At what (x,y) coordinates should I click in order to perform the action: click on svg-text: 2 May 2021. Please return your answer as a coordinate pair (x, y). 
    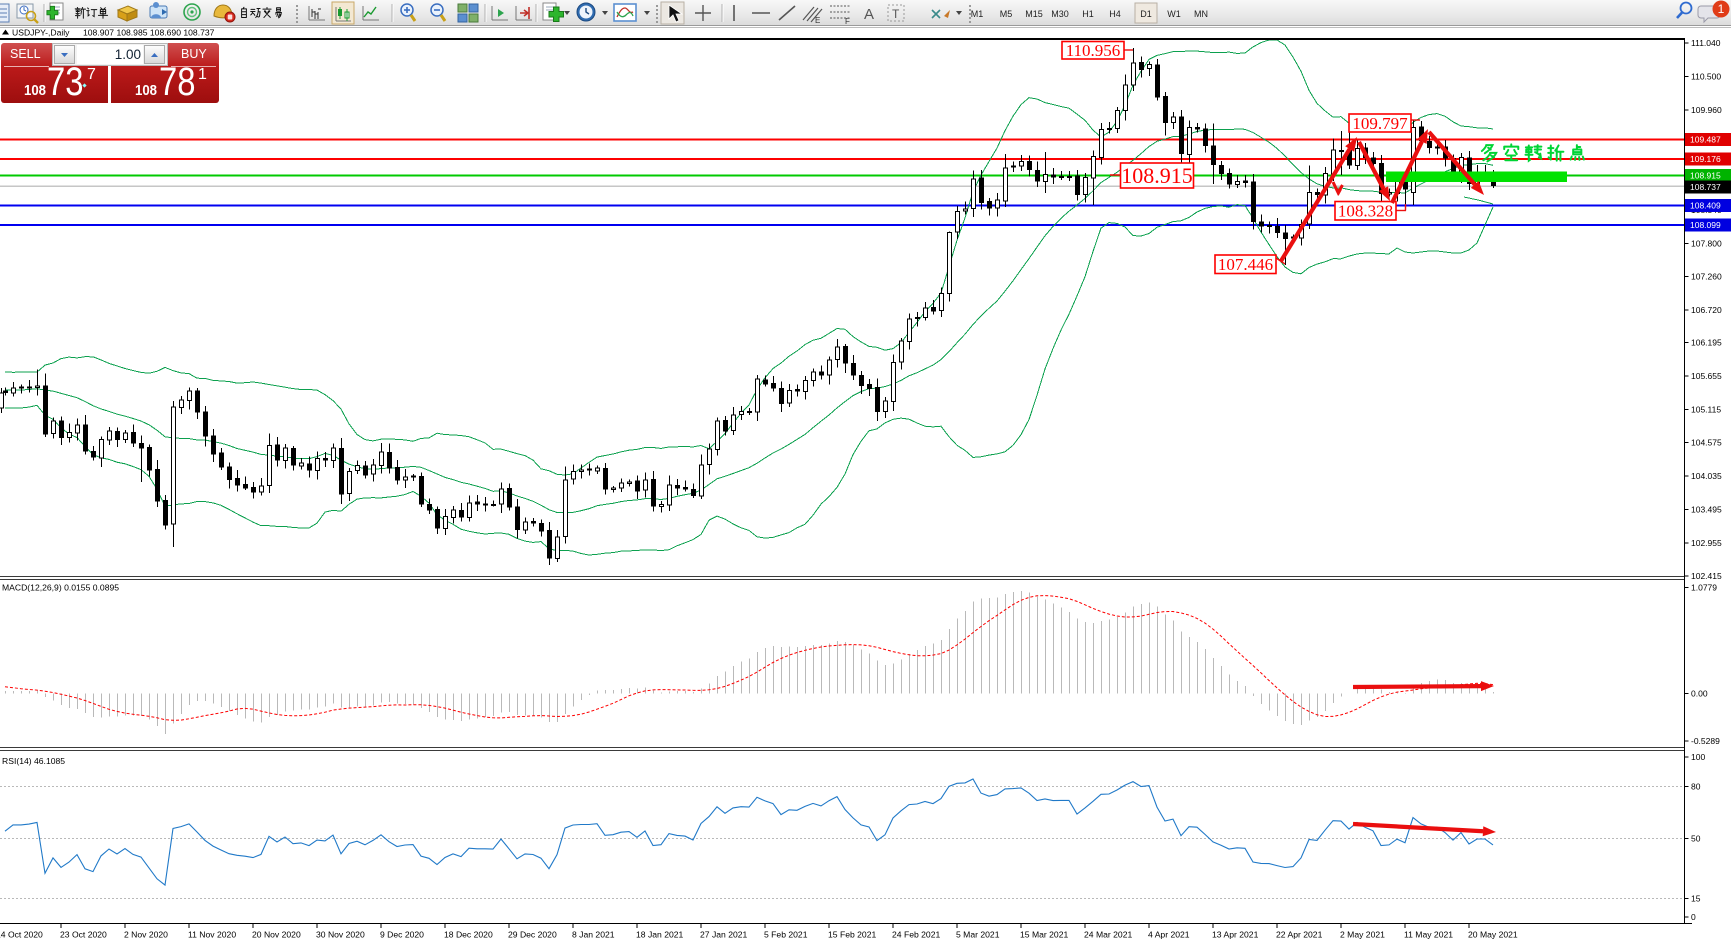
    Looking at the image, I should click on (1362, 935).